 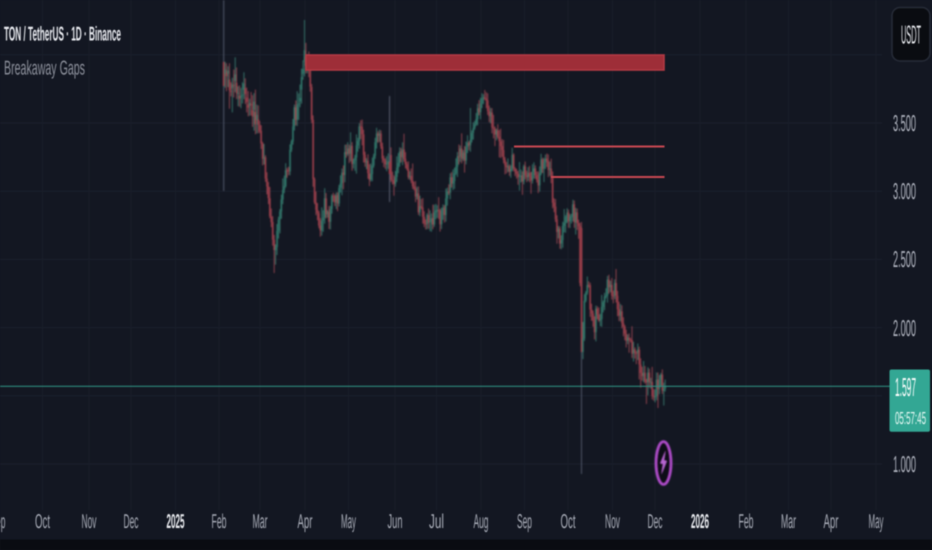 I want to click on svg-text: 2026, so click(x=700, y=522).